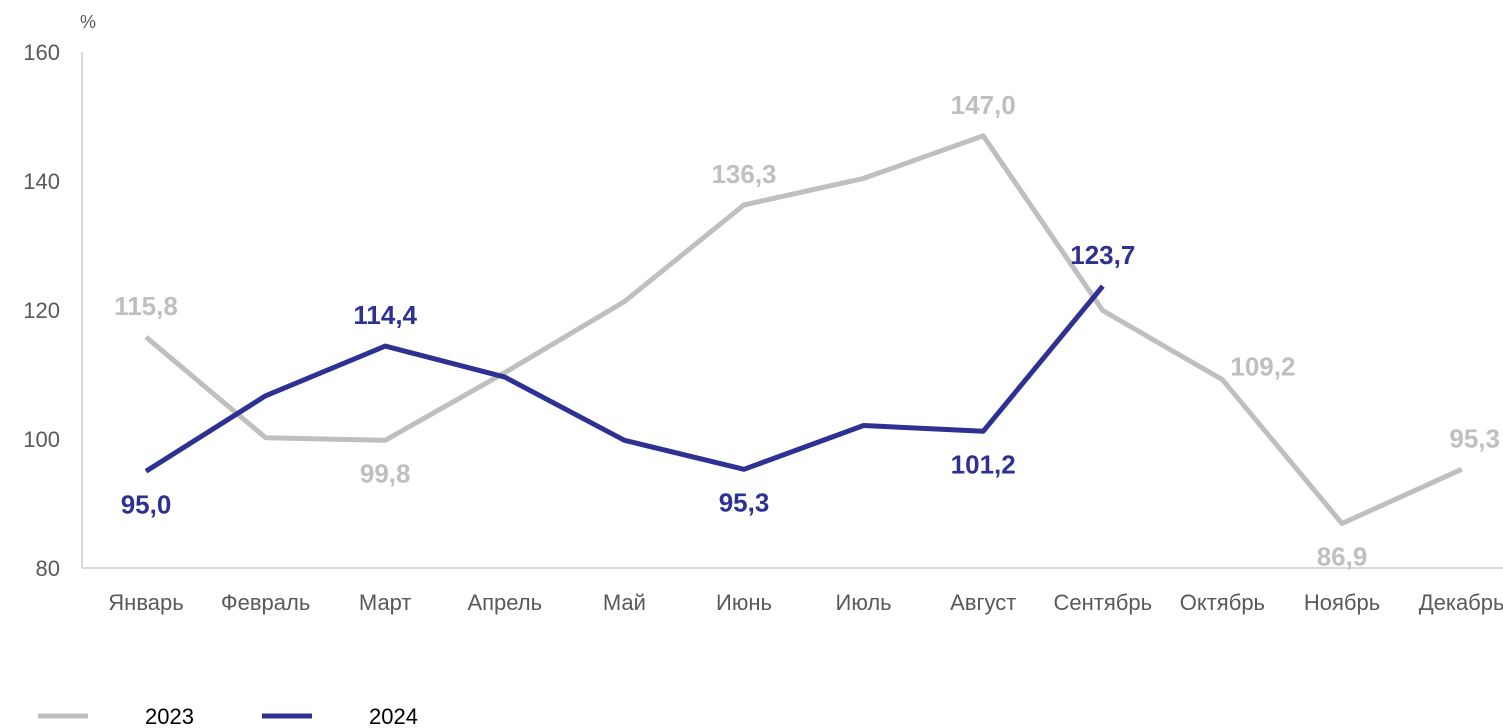 This screenshot has width=1503, height=728. What do you see at coordinates (1474, 438) in the screenshot?
I see `data-label-2023: 95,3` at bounding box center [1474, 438].